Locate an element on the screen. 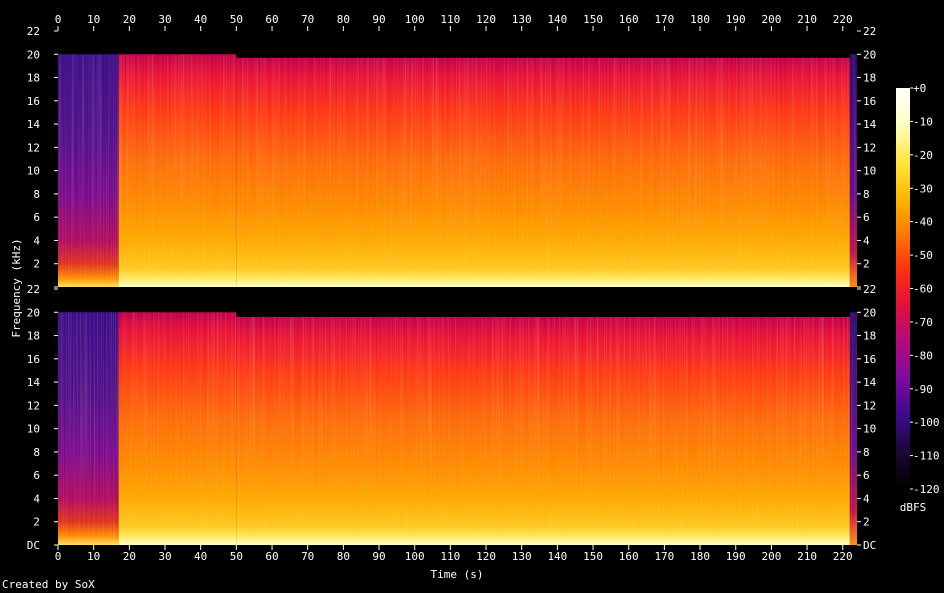 This screenshot has height=593, width=944. y-tick-label-right: 6 is located at coordinates (866, 475).